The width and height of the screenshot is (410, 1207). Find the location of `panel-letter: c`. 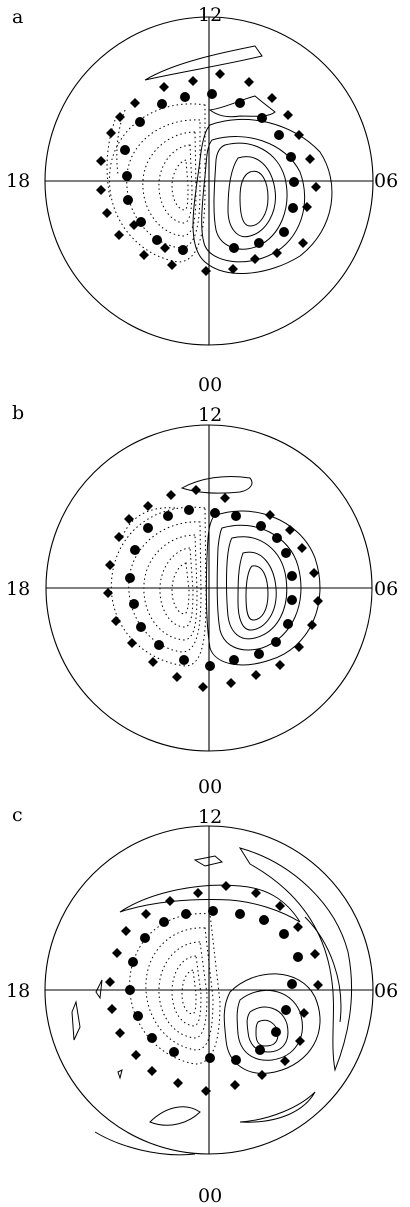

panel-letter: c is located at coordinates (17, 815).